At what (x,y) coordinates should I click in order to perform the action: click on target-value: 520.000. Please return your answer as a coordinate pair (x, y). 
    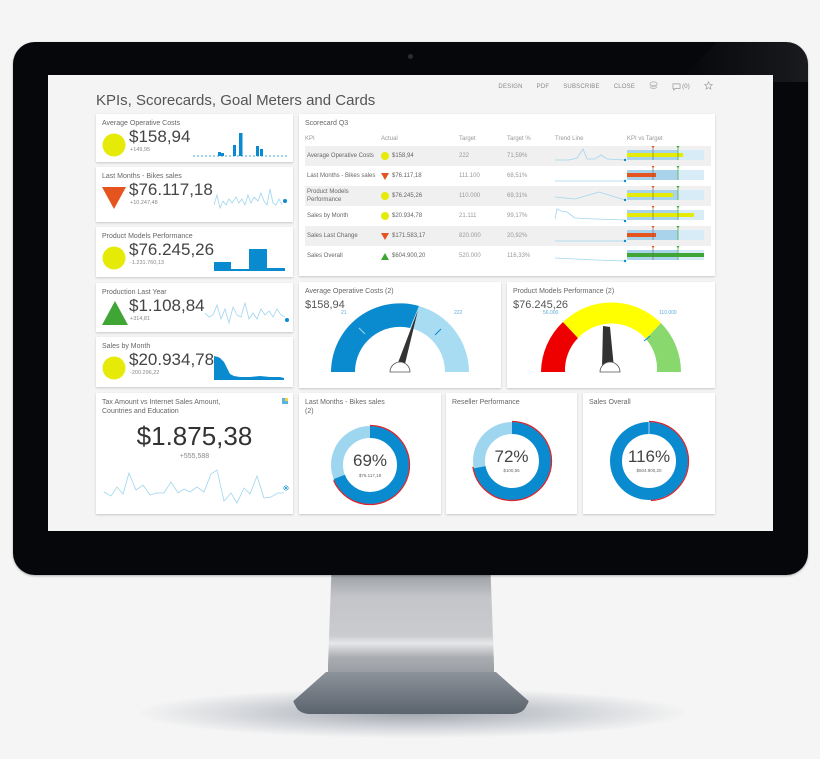
    Looking at the image, I should click on (470, 256).